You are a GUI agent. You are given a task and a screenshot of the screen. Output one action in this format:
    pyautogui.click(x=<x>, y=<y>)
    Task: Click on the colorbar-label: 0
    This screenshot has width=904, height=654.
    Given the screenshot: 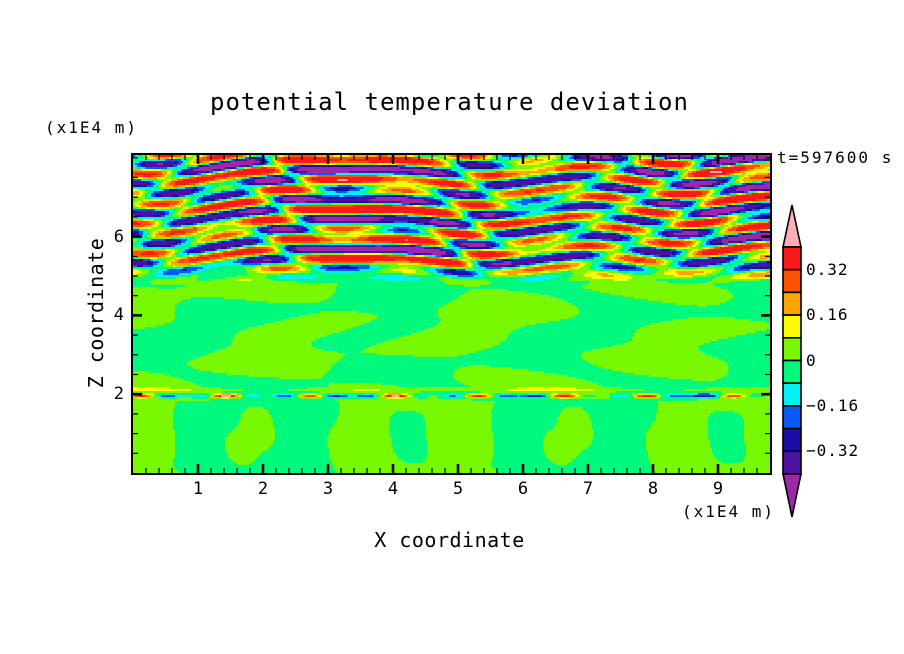 What is the action you would take?
    pyautogui.click(x=811, y=360)
    